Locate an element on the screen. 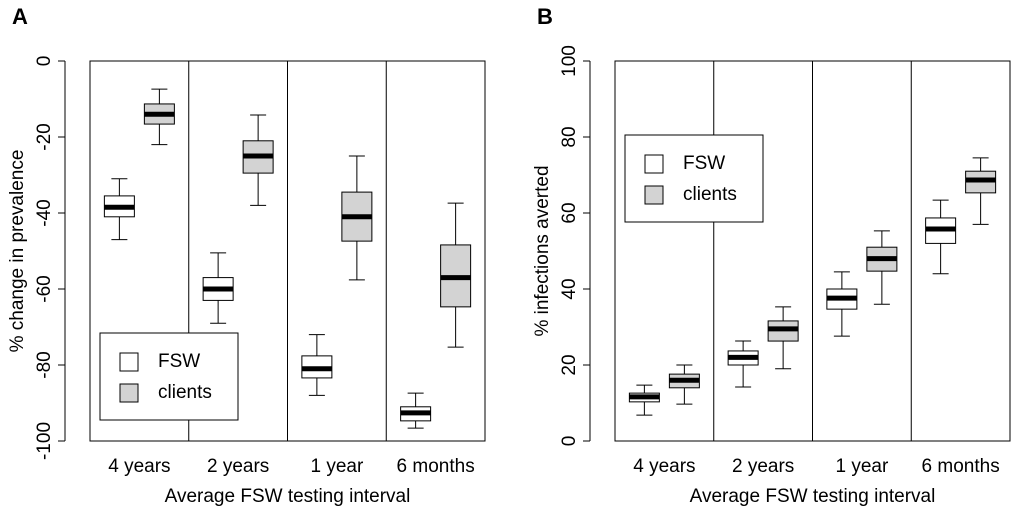 This screenshot has height=518, width=1013. y-tick-label: -100 is located at coordinates (44, 441).